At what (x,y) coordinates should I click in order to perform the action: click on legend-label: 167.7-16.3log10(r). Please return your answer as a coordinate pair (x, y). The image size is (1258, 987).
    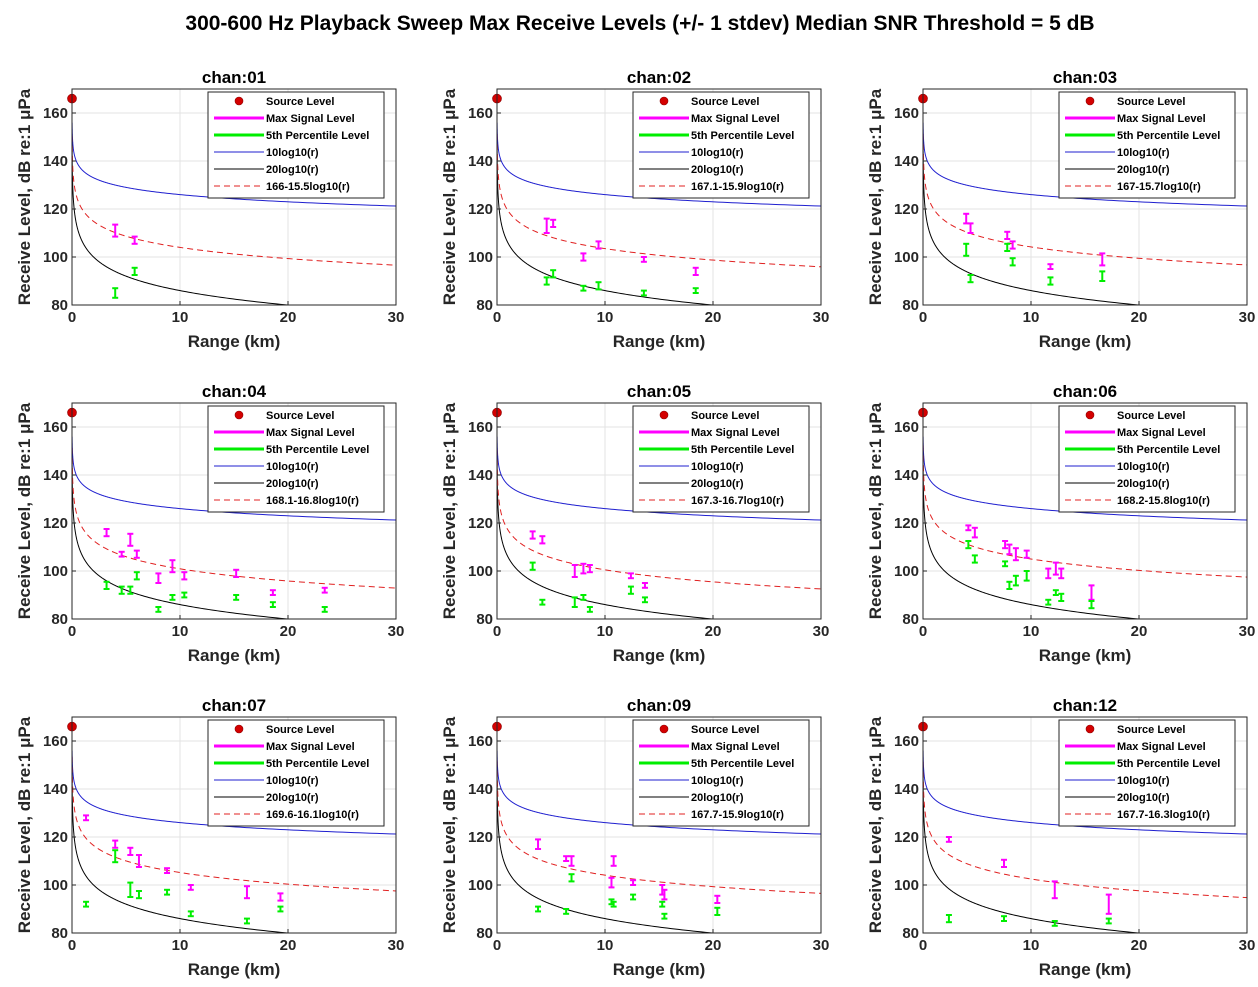
    Looking at the image, I should click on (1163, 815).